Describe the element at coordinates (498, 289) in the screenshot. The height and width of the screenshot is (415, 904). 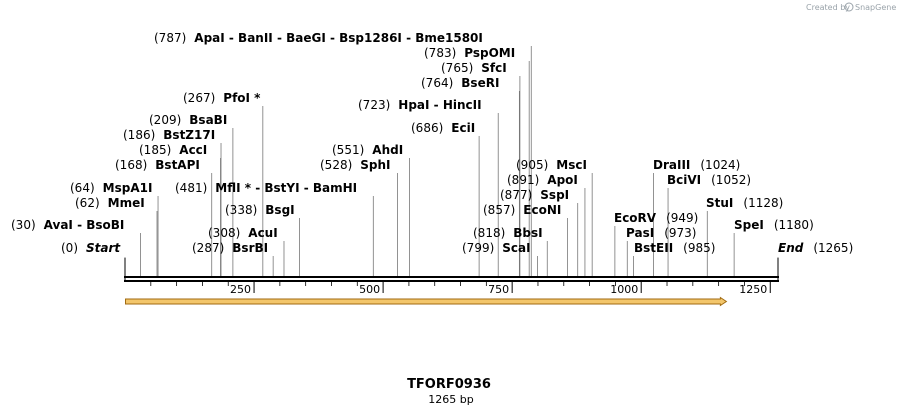
I see `ruler-tick-label: 750` at that location.